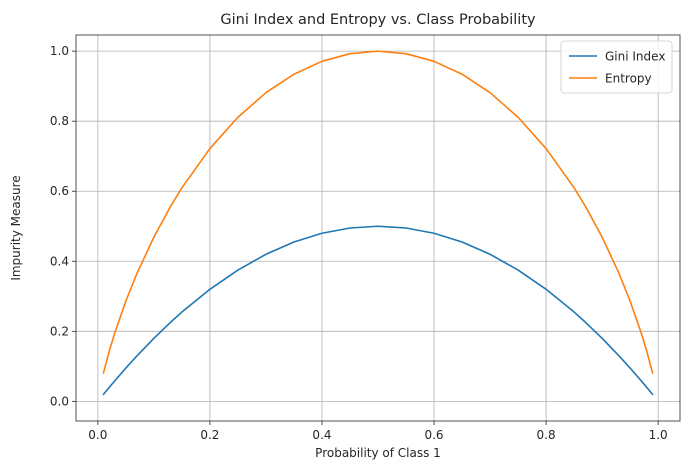 The height and width of the screenshot is (470, 691). I want to click on legend-box, so click(616, 67).